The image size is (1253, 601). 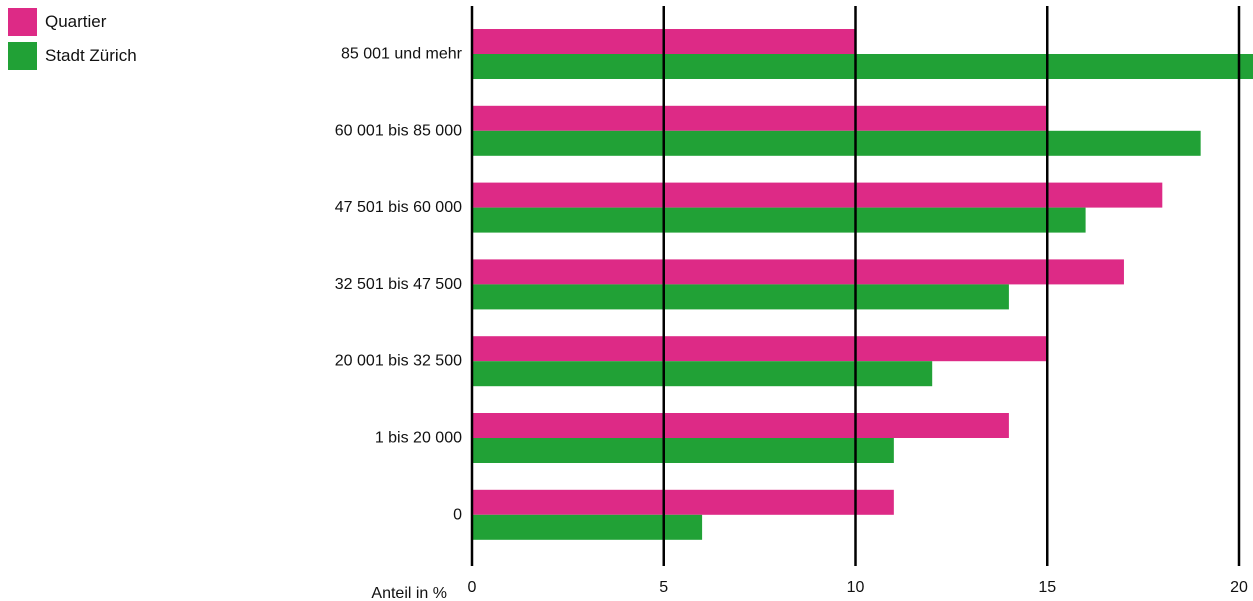 What do you see at coordinates (402, 54) in the screenshot?
I see `category-label-85-001-und-mehr: 85 001 und mehr` at bounding box center [402, 54].